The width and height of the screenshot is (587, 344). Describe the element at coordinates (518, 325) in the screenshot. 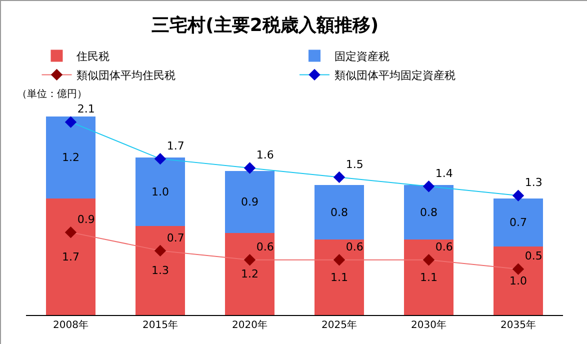

I see `x-tick-label: 2035年` at that location.